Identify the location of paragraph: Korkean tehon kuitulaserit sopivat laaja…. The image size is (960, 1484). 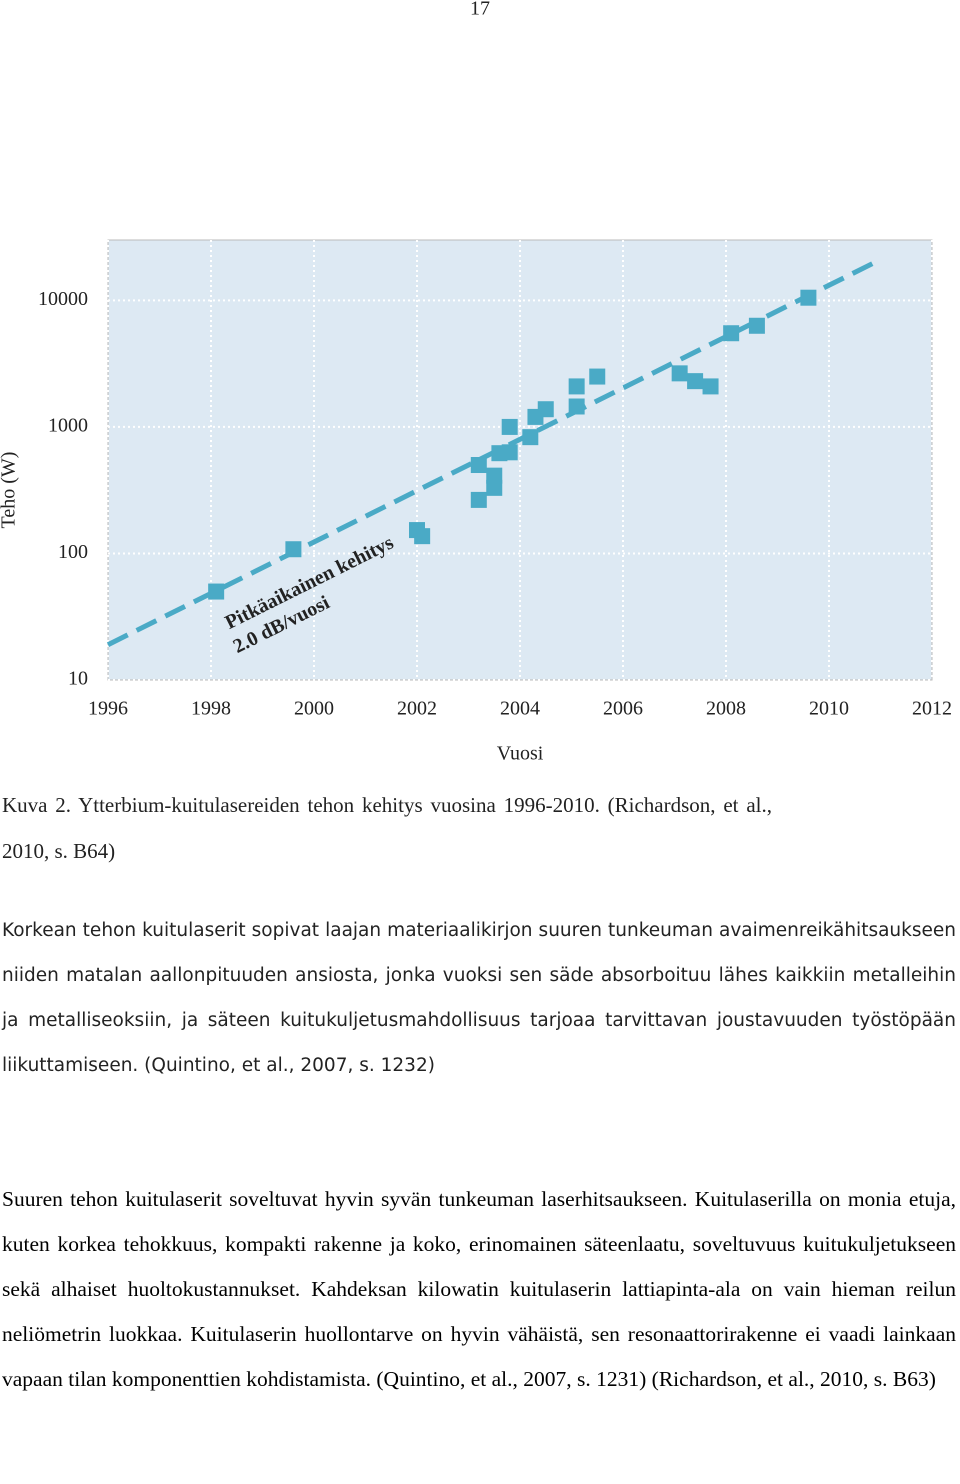
(479, 998).